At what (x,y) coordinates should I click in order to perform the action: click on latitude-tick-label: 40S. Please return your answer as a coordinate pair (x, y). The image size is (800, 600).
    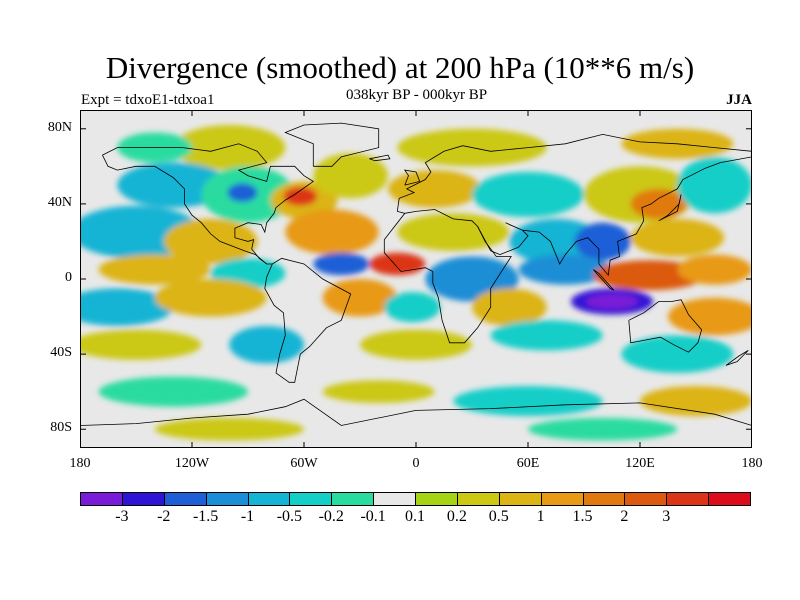
    Looking at the image, I should click on (61, 353).